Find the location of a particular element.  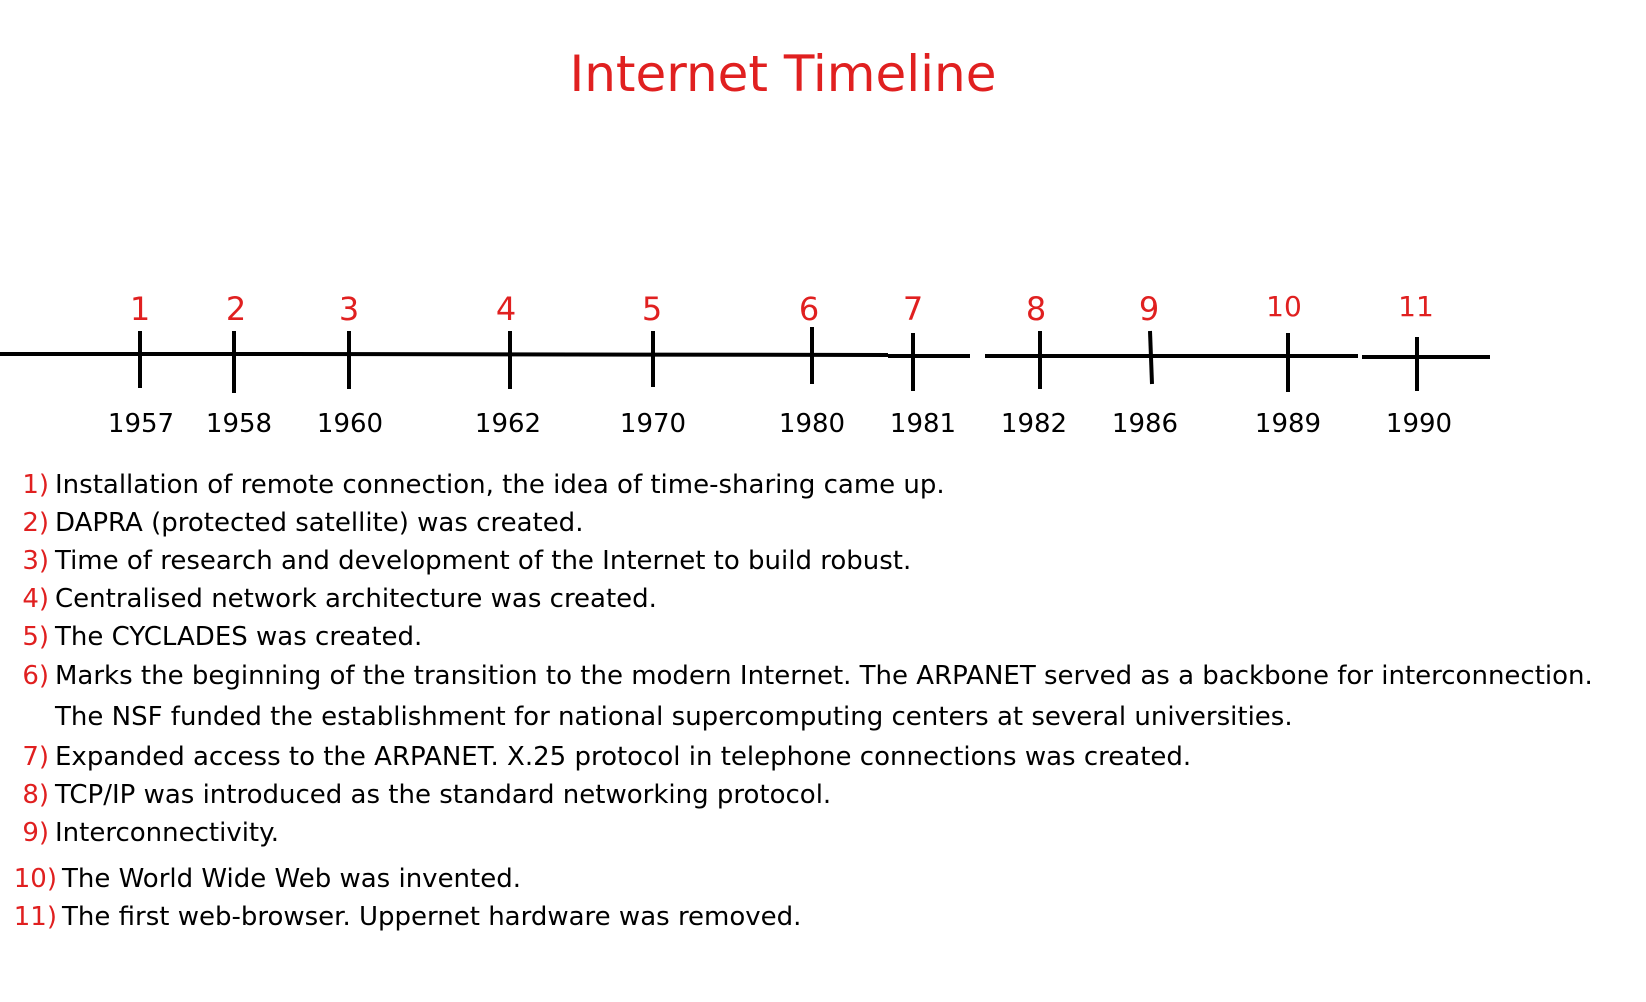

timeline-marker-number: 2 is located at coordinates (236, 309).